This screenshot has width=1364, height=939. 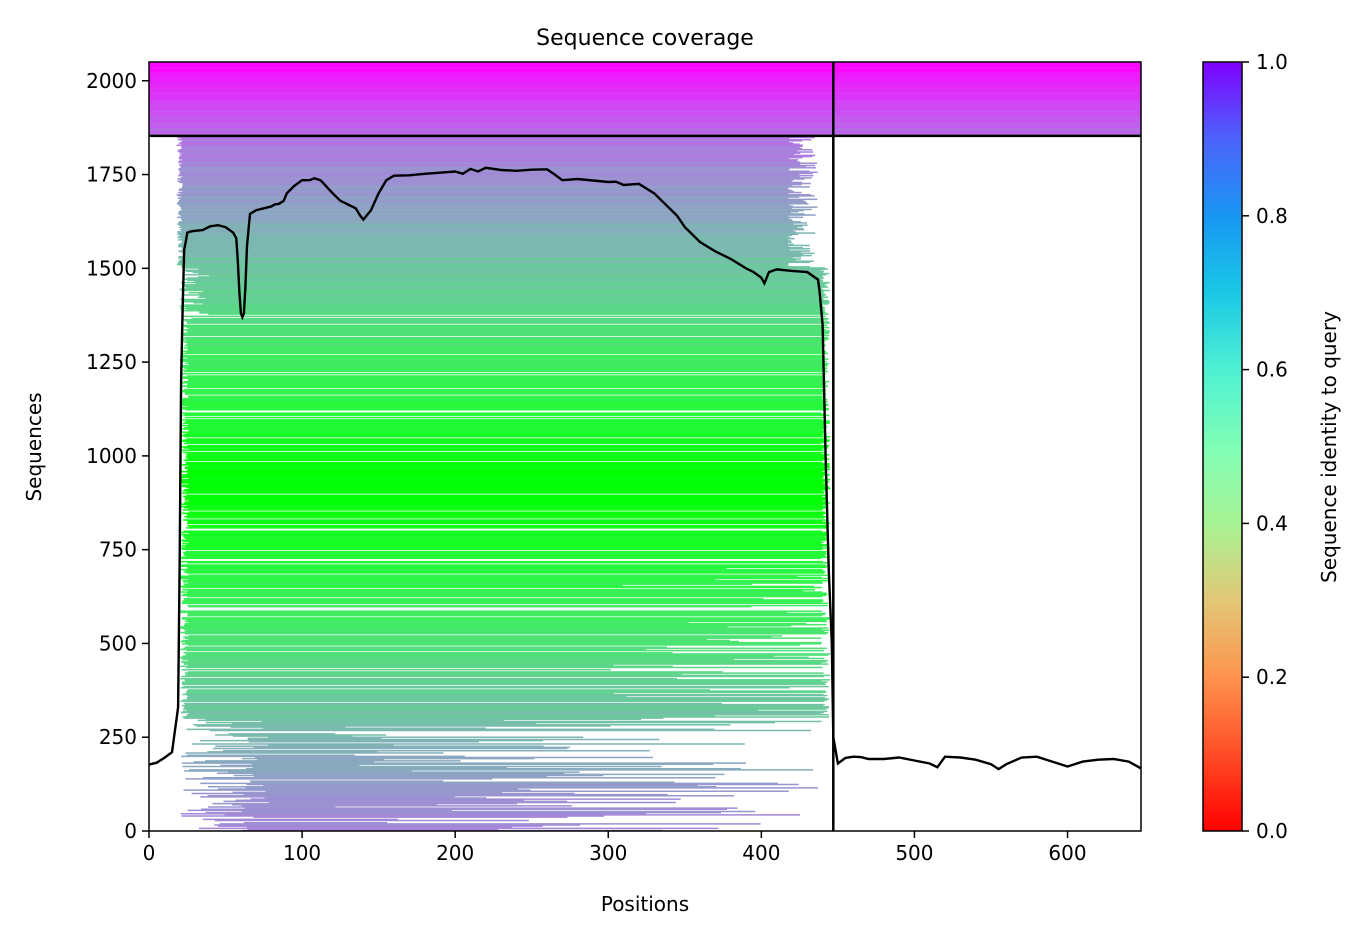 What do you see at coordinates (1067, 853) in the screenshot?
I see `x-tick-label: 600` at bounding box center [1067, 853].